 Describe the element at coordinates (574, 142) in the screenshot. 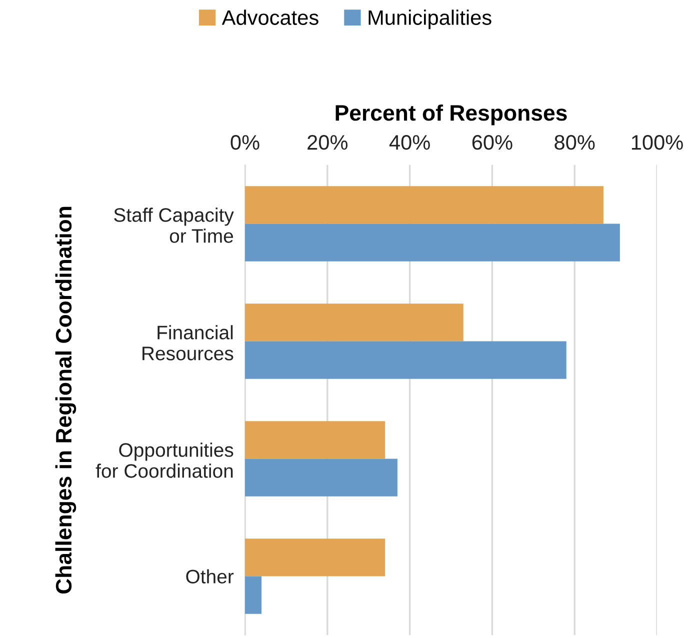

I see `x-tick-label: 80%` at that location.